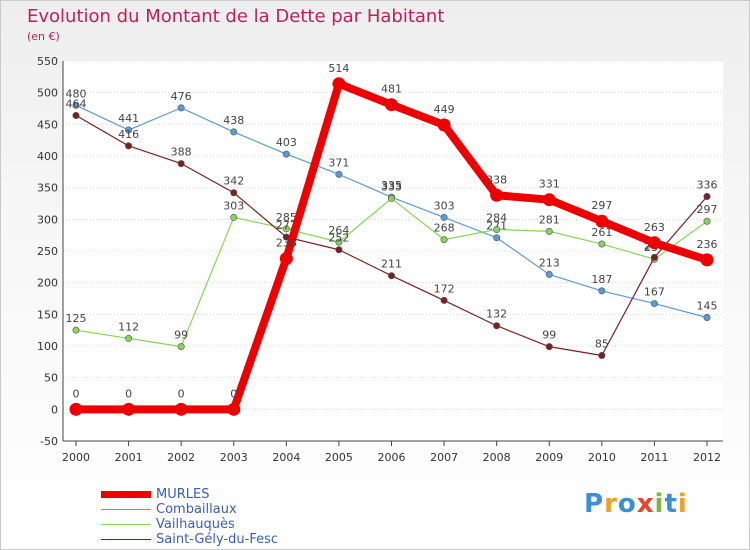  I want to click on data-label: 284, so click(496, 217).